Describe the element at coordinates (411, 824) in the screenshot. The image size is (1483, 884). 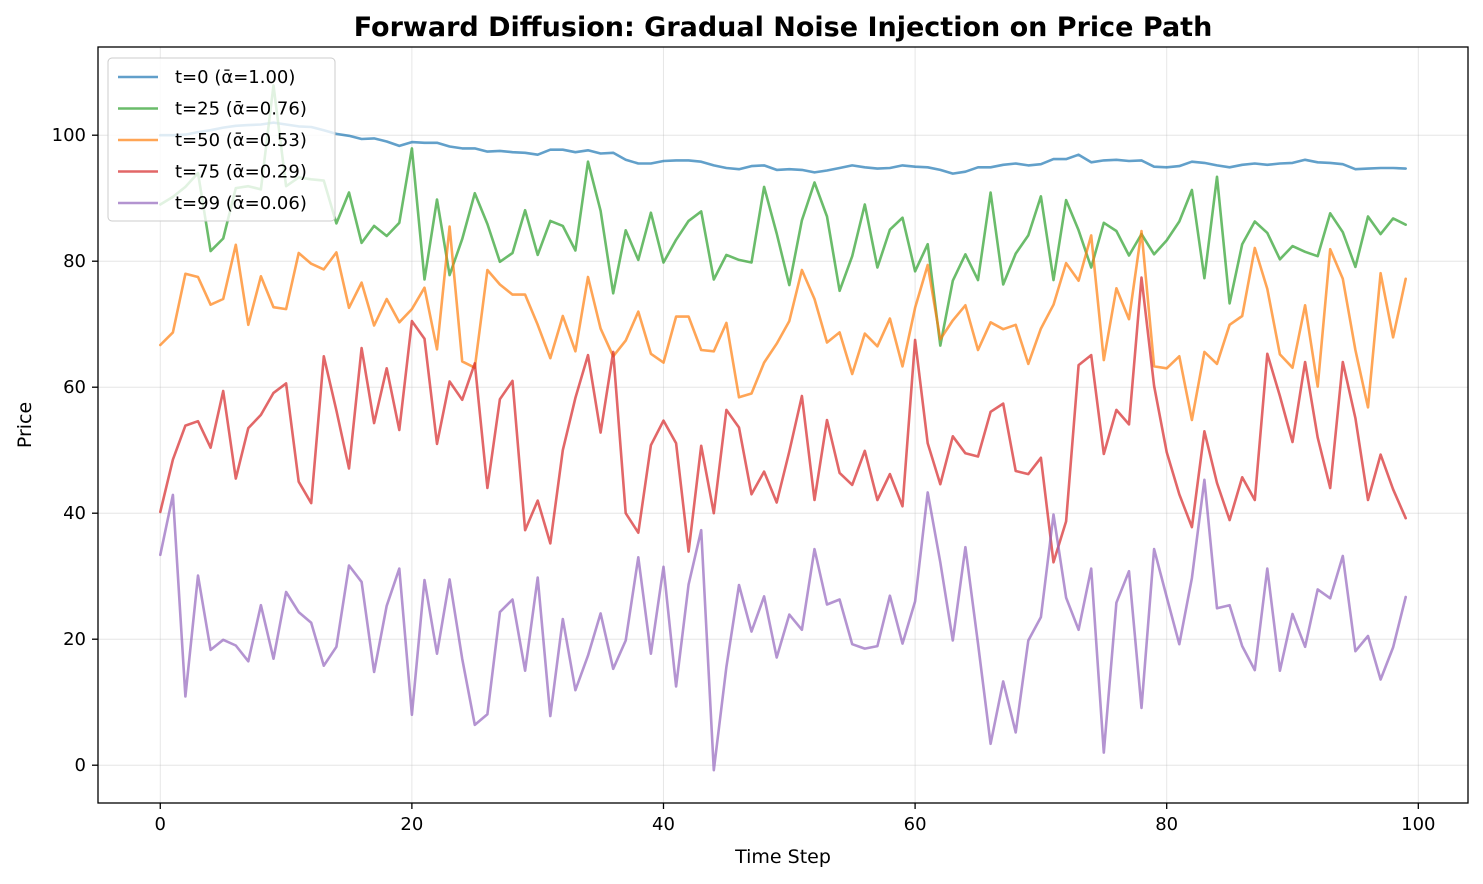
I see `x-tick-label: 20` at that location.